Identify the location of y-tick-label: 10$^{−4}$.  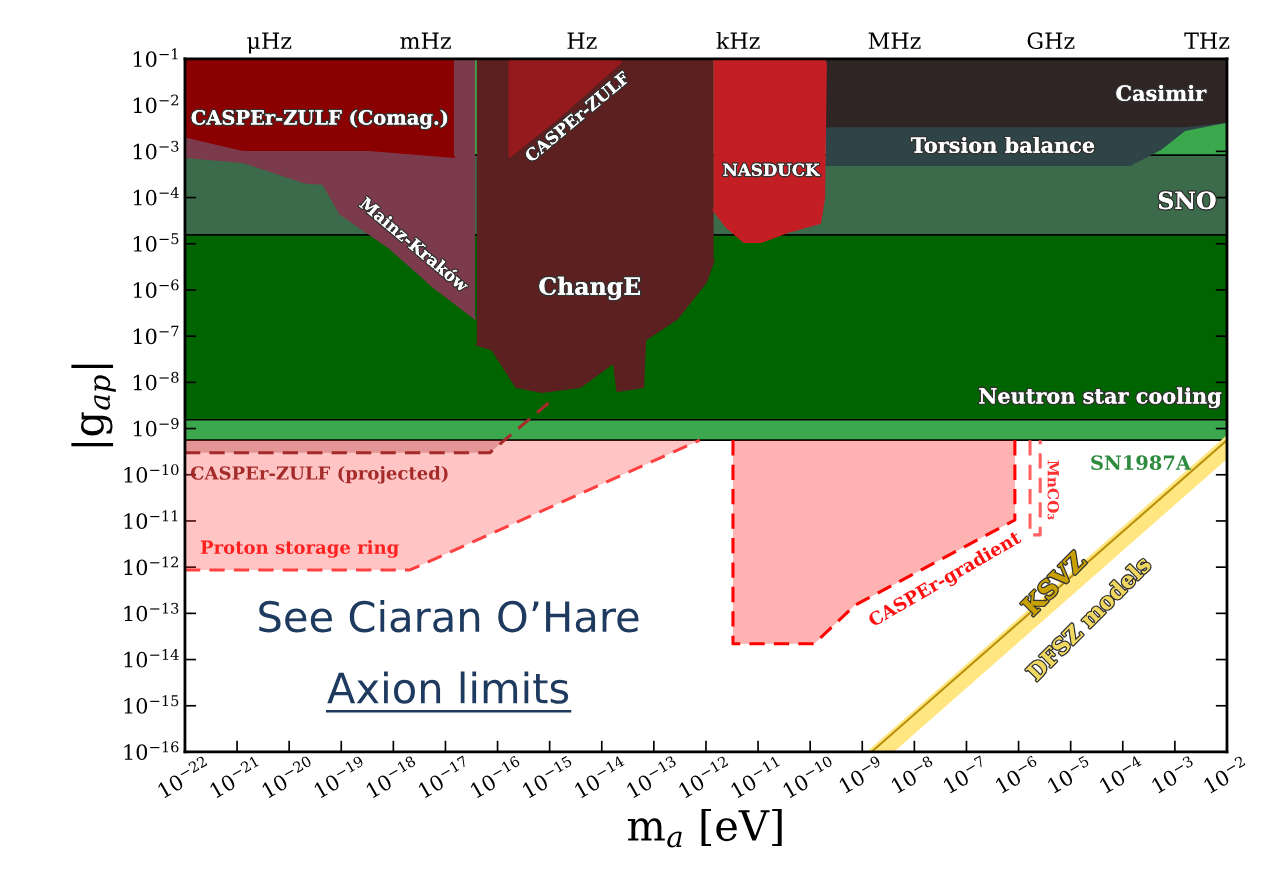
(156, 196).